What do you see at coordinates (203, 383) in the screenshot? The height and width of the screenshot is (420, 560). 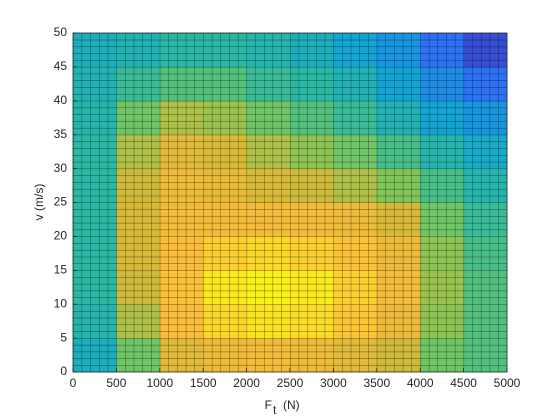 I see `x-tick-label: 1500` at bounding box center [203, 383].